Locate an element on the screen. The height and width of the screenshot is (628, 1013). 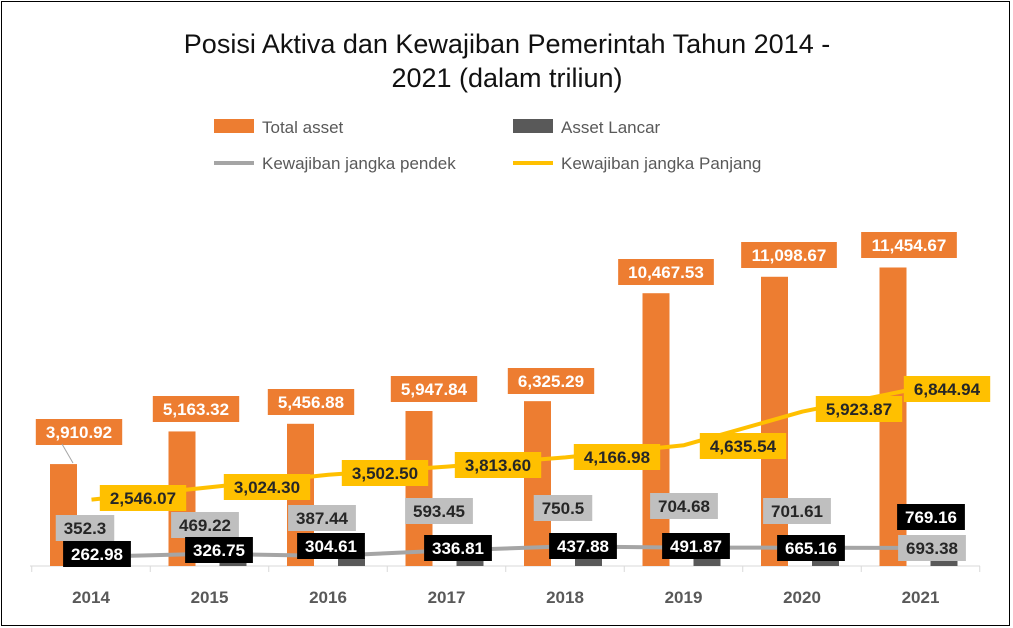
label-kewajiban-pendek: 750.5 is located at coordinates (563, 508).